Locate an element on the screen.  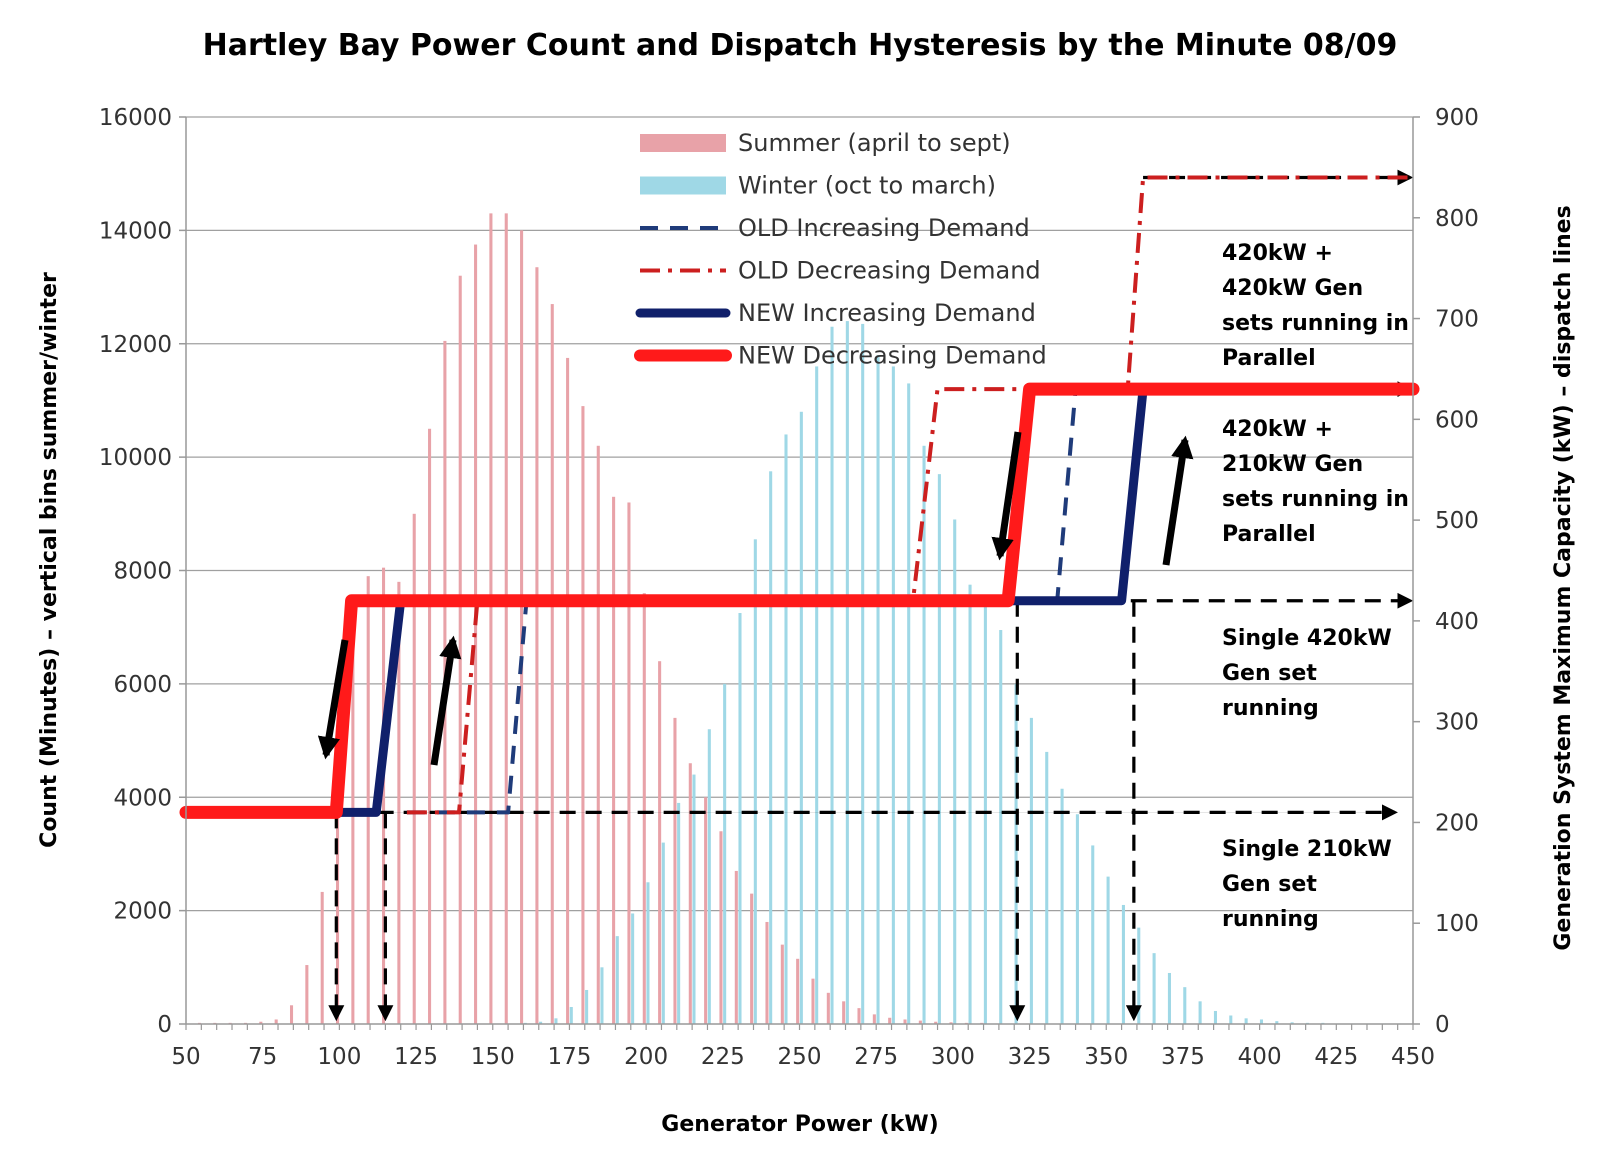
legend-label-old-decreasing-demand: OLD Decreasing Demand is located at coordinates (889, 271).